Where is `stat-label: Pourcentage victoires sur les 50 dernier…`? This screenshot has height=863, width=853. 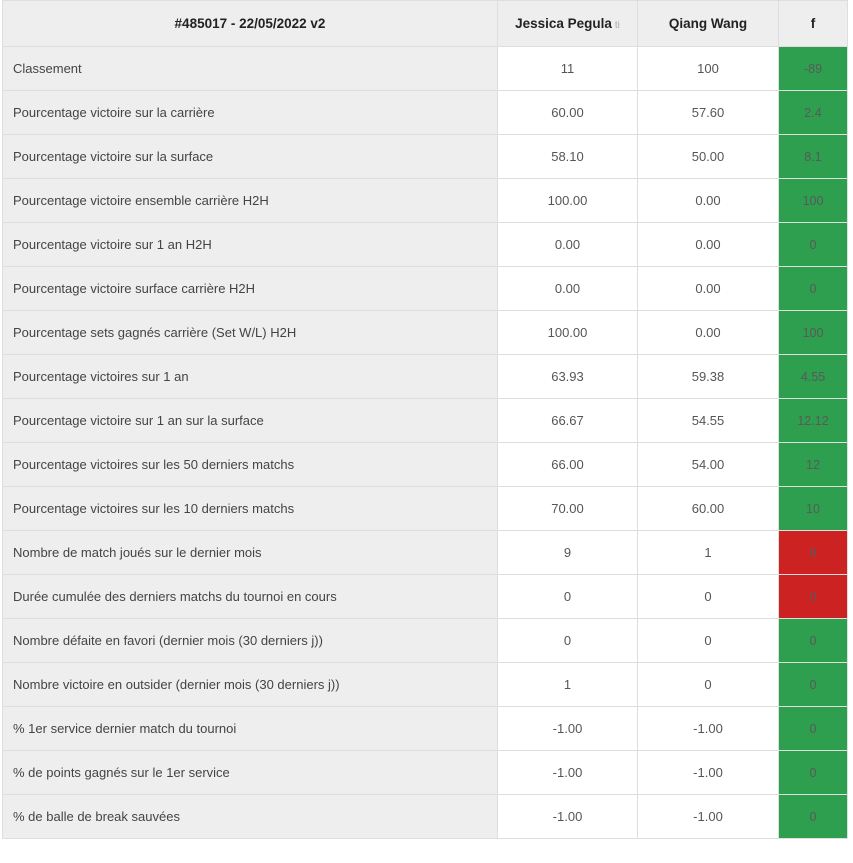 stat-label: Pourcentage victoires sur les 50 dernier… is located at coordinates (250, 464).